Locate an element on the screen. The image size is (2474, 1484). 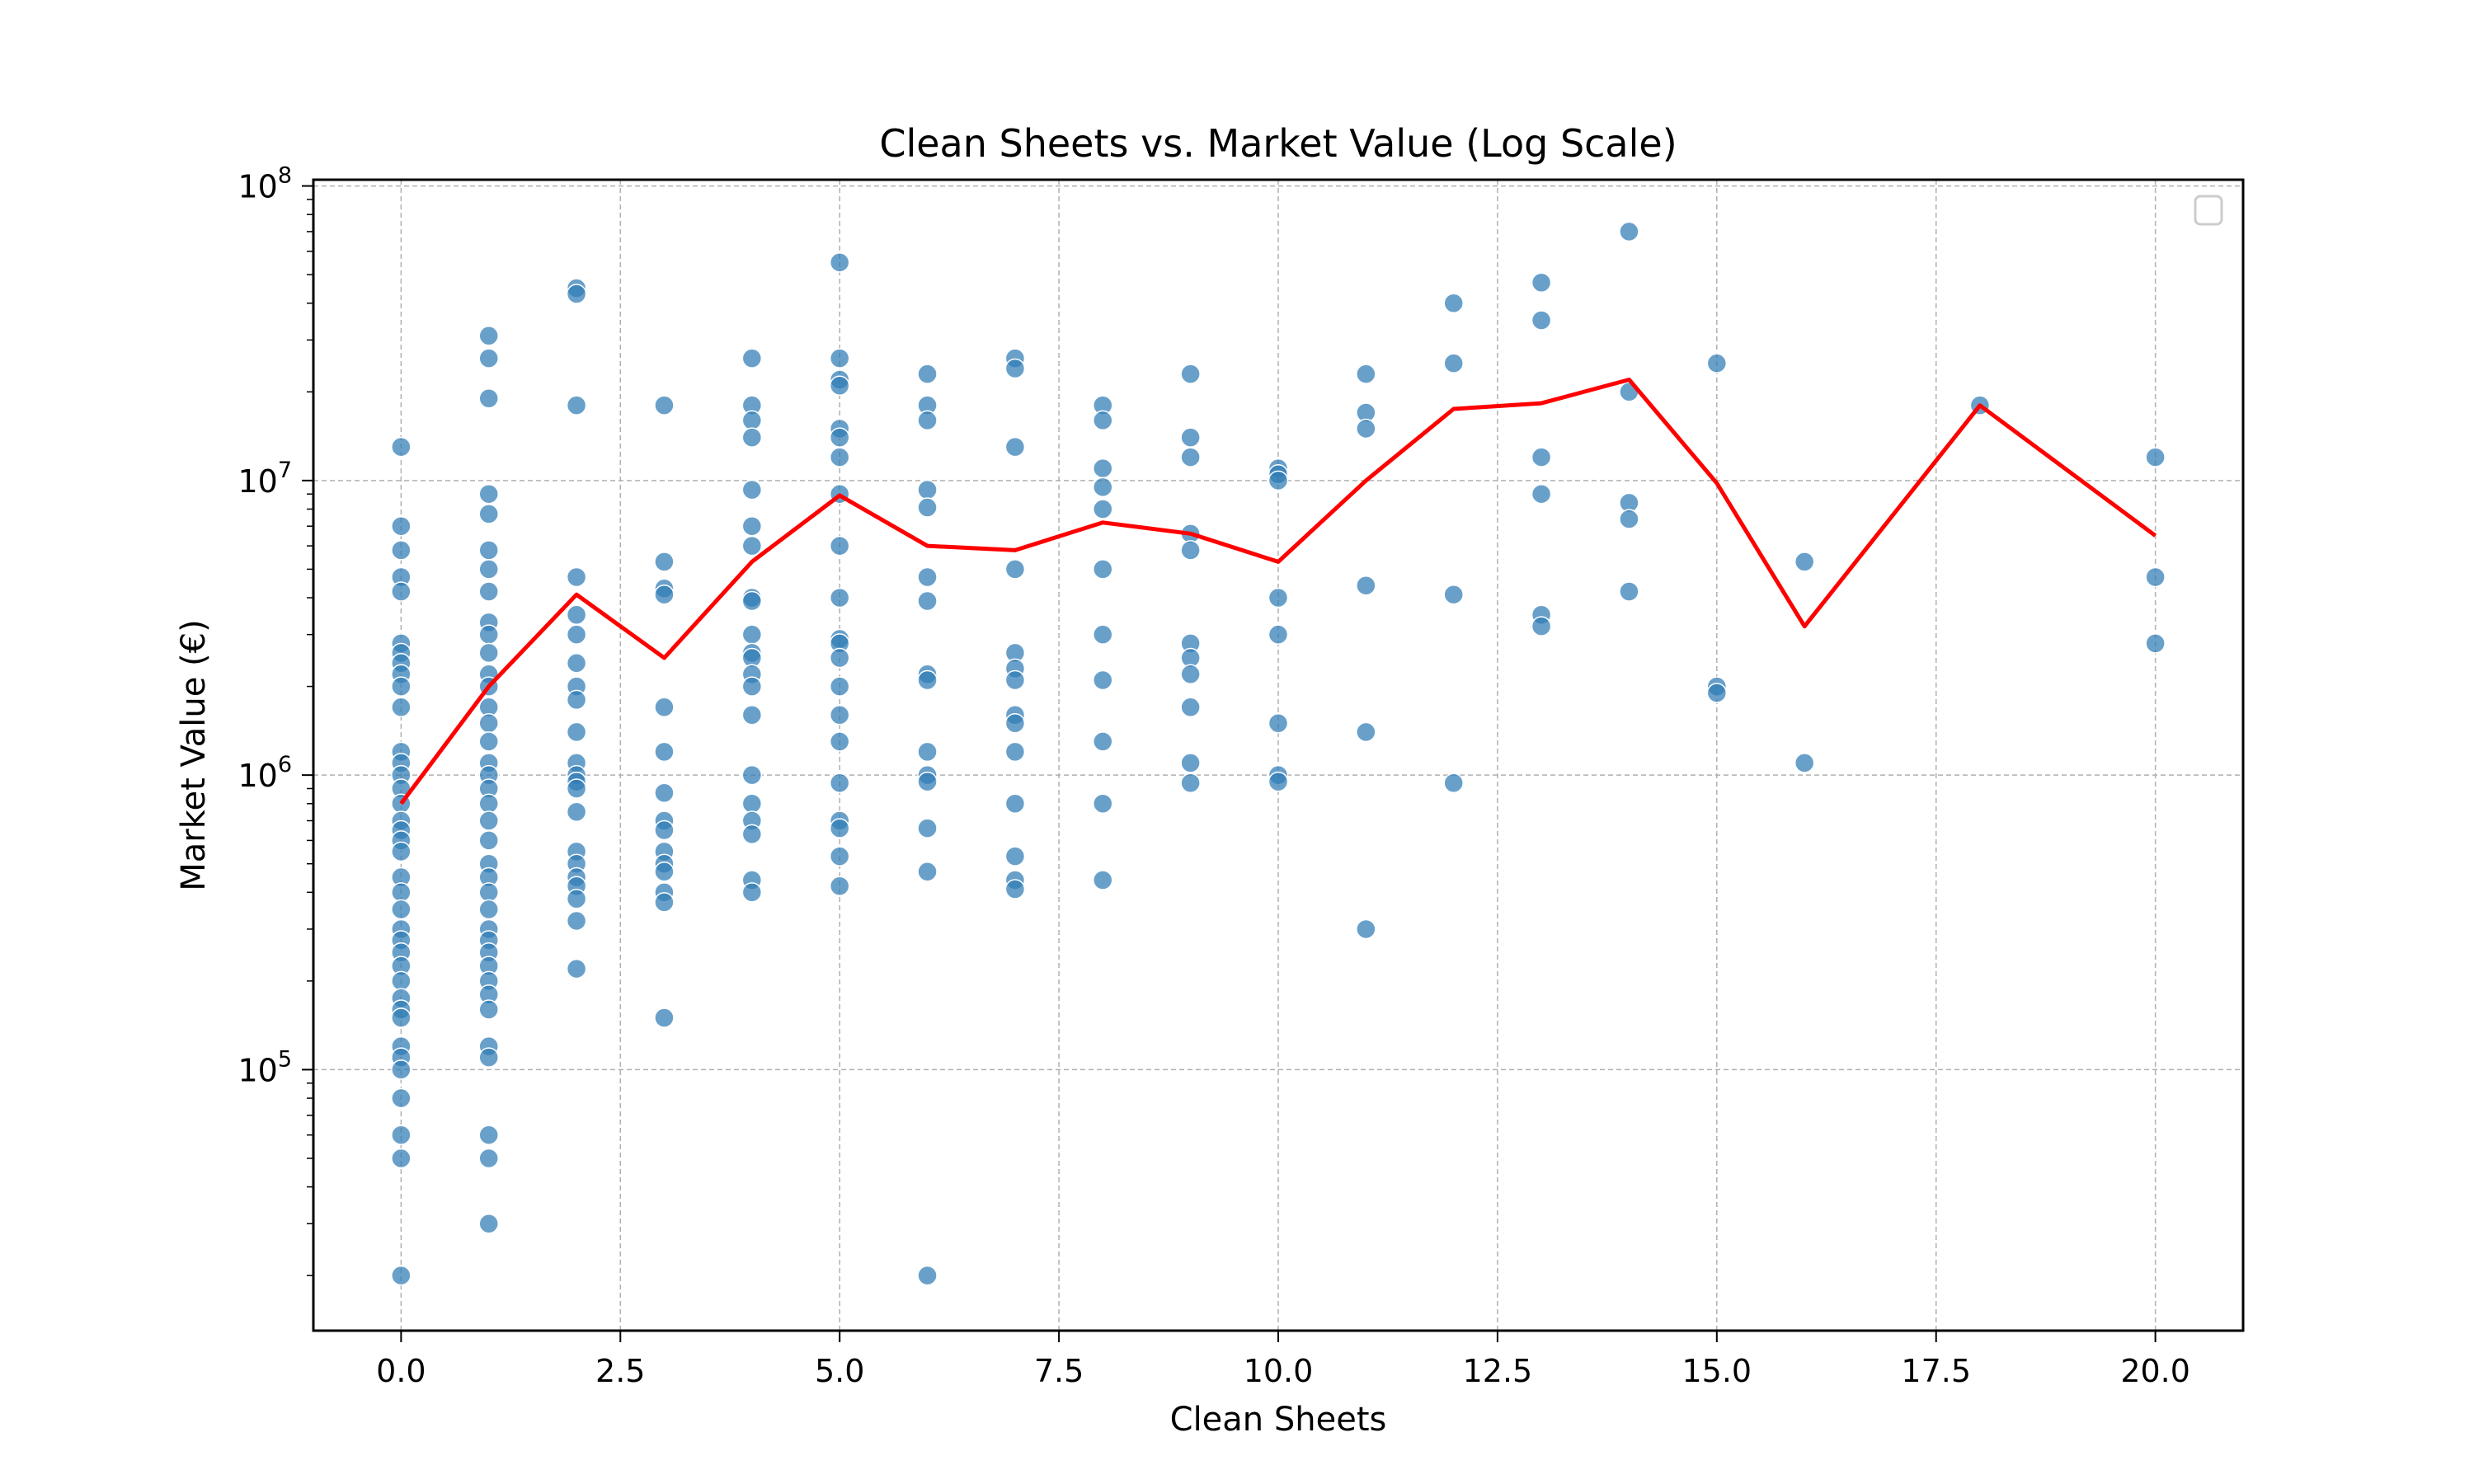
x-tick-label: 12.5 is located at coordinates (1498, 1371).